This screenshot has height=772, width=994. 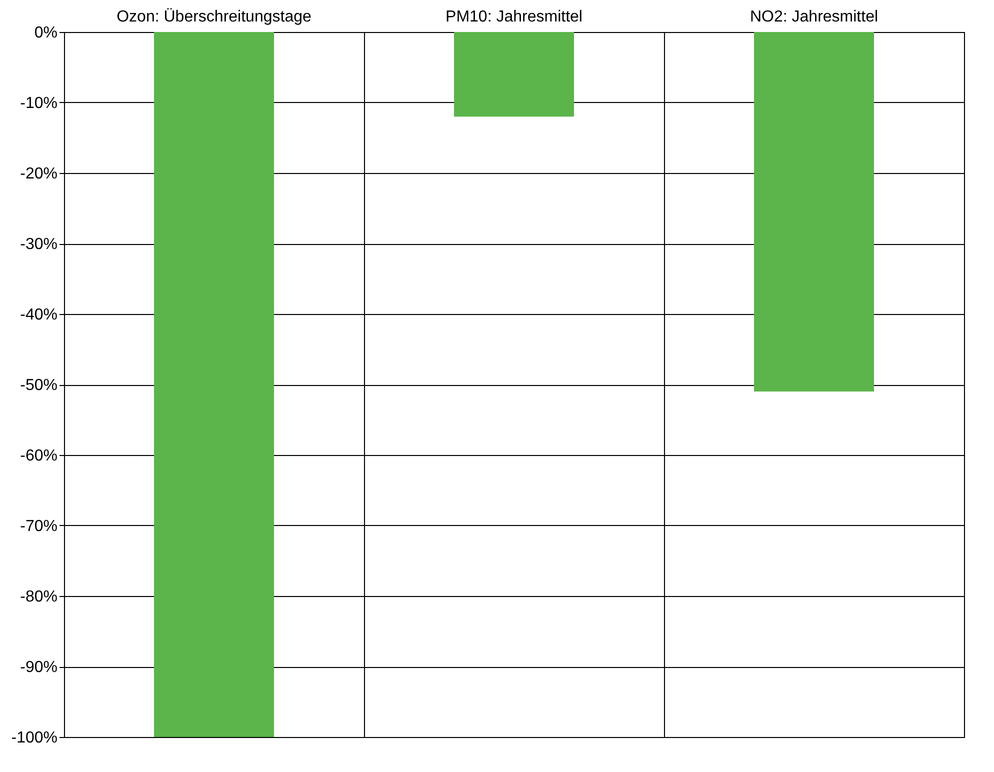 What do you see at coordinates (39, 667) in the screenshot?
I see `y-tick-label: -90%` at bounding box center [39, 667].